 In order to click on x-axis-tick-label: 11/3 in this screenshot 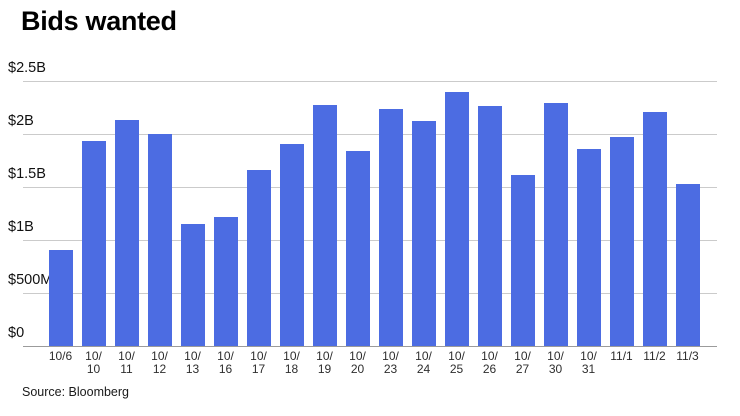, I will do `click(687, 356)`.